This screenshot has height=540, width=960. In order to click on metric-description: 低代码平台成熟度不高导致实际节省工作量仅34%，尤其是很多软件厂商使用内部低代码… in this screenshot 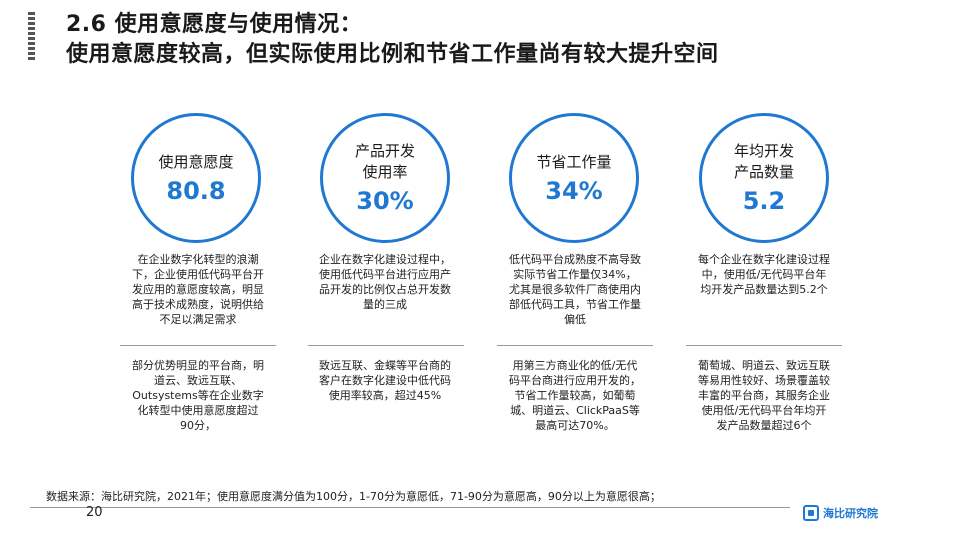, I will do `click(575, 289)`.